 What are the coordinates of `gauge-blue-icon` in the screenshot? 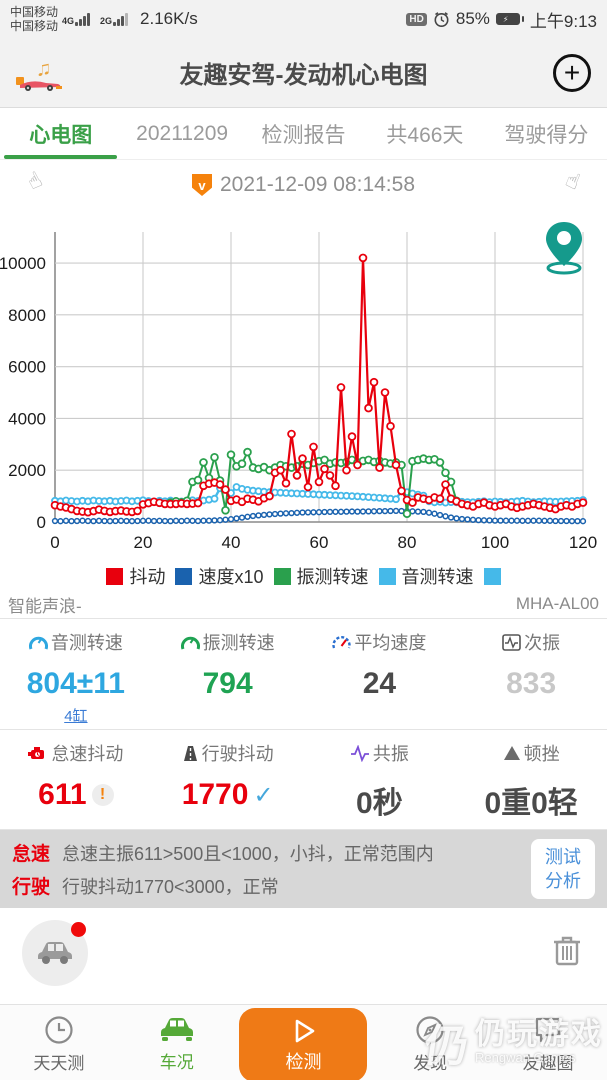 It's located at (38, 643).